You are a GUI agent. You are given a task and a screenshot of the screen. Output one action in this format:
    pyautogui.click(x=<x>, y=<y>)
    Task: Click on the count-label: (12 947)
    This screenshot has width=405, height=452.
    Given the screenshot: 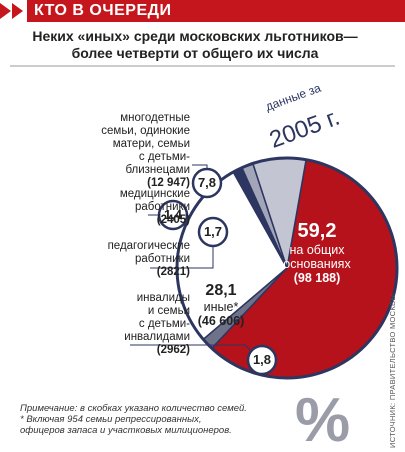 What is the action you would take?
    pyautogui.click(x=168, y=183)
    